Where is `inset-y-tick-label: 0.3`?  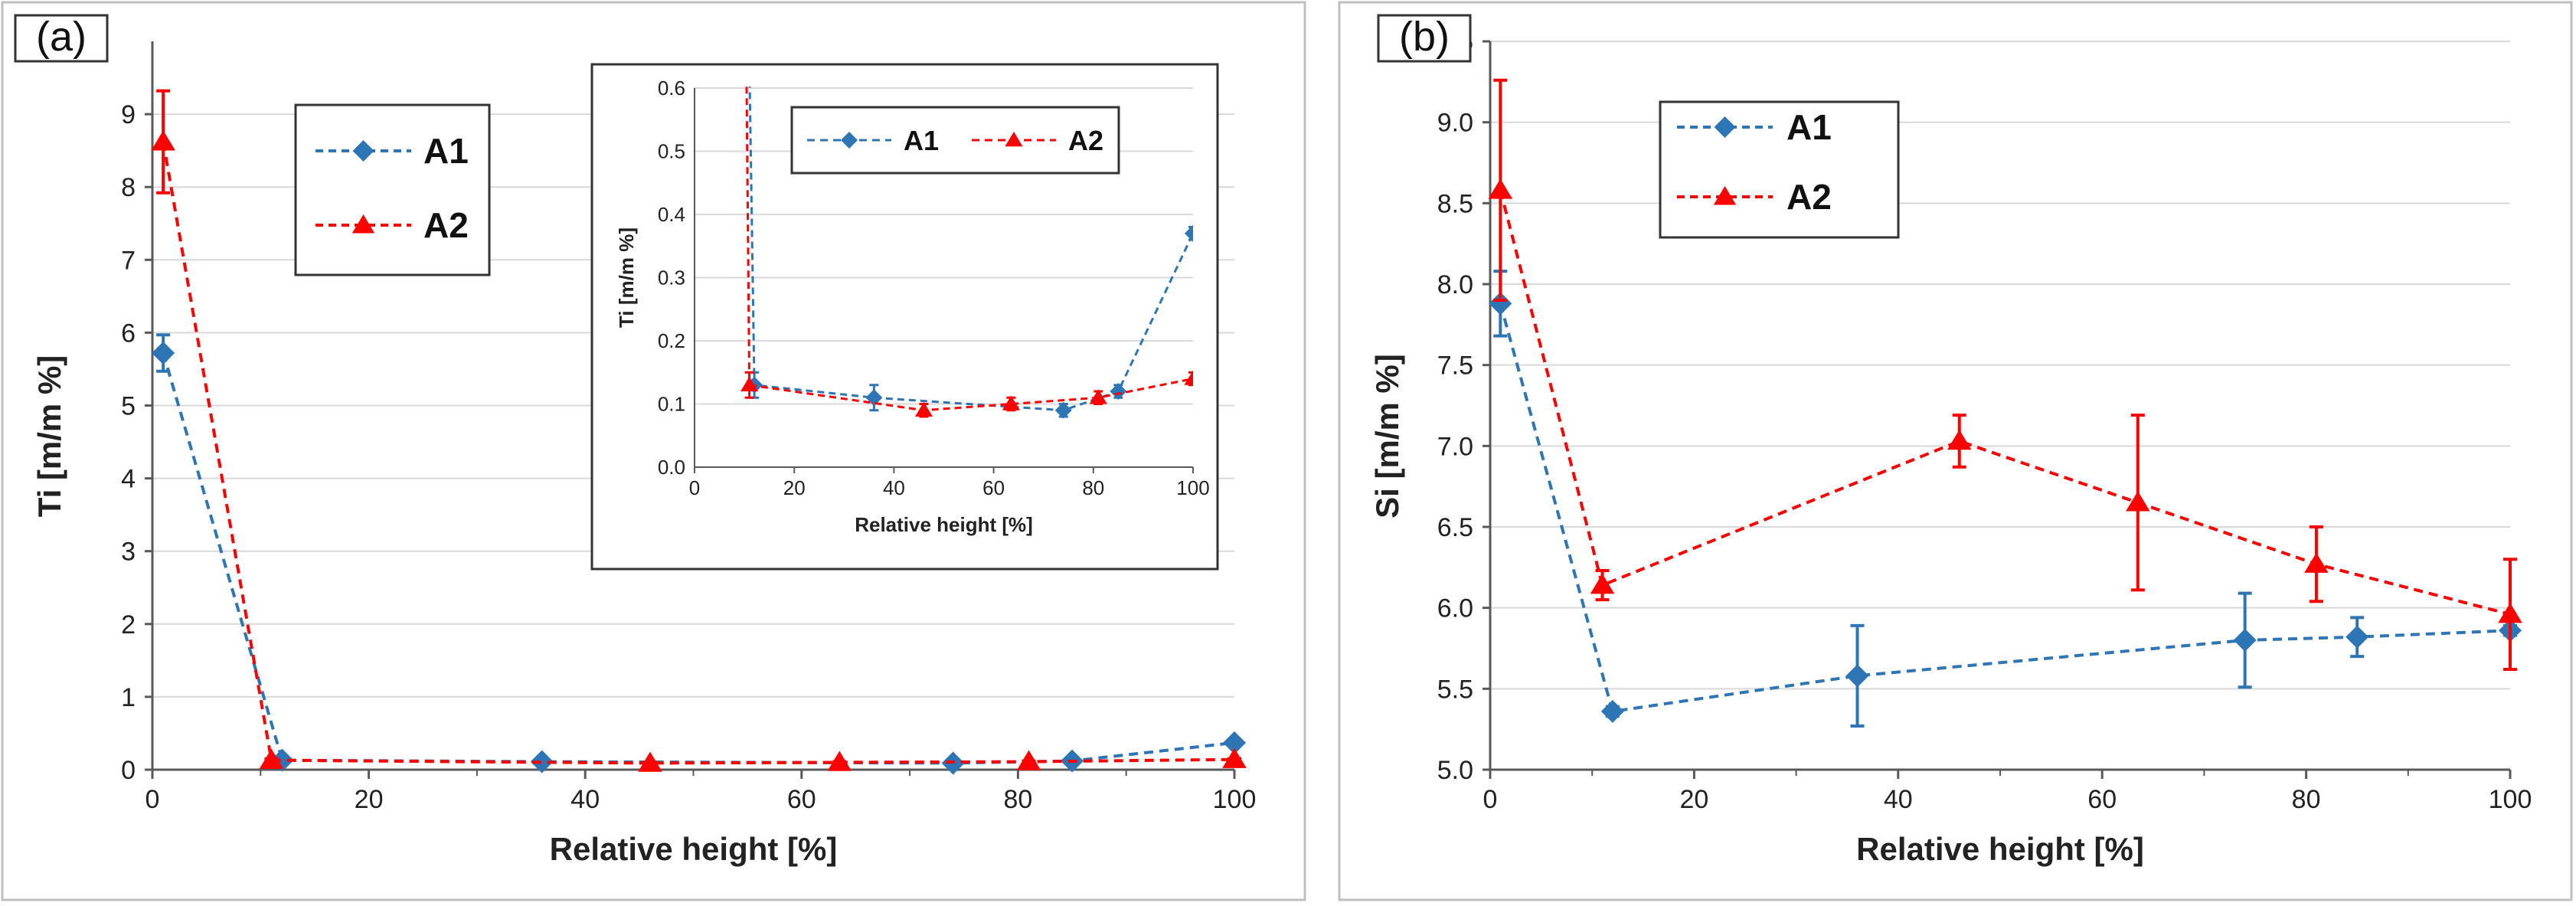 inset-y-tick-label: 0.3 is located at coordinates (671, 278).